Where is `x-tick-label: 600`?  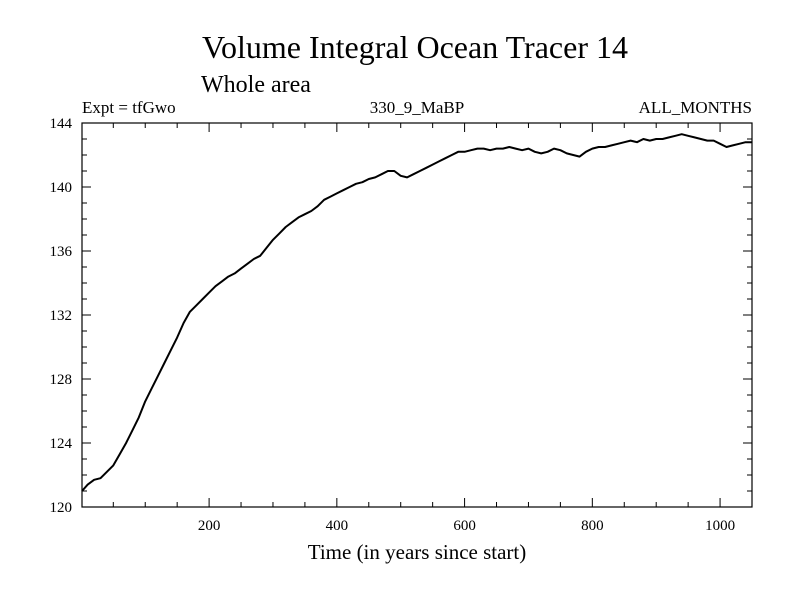 x-tick-label: 600 is located at coordinates (464, 526).